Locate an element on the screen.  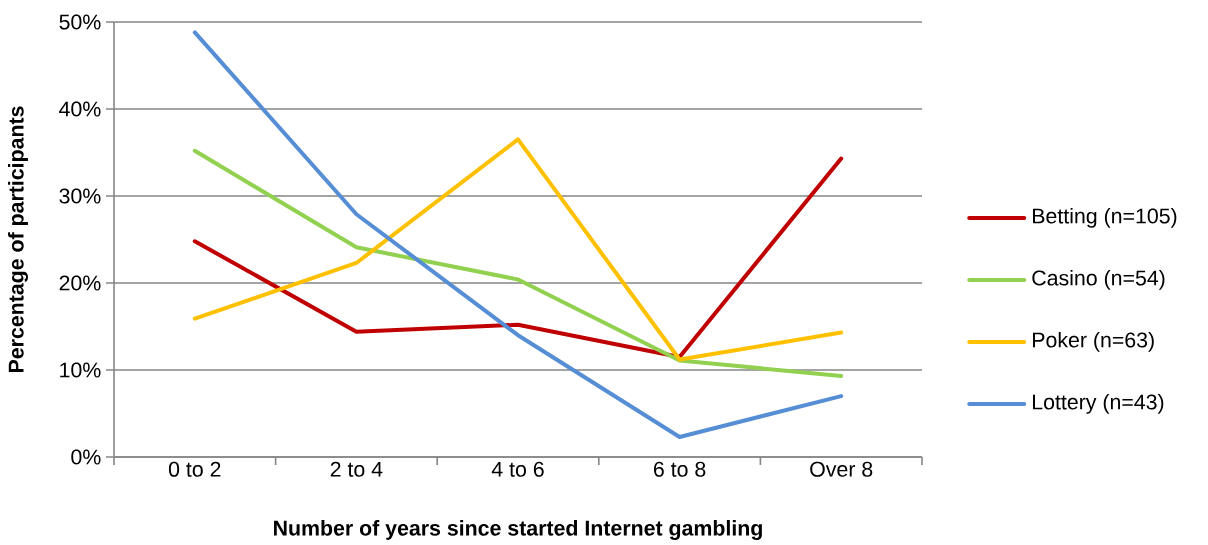
legend-label: Lottery (n=43) is located at coordinates (1098, 403).